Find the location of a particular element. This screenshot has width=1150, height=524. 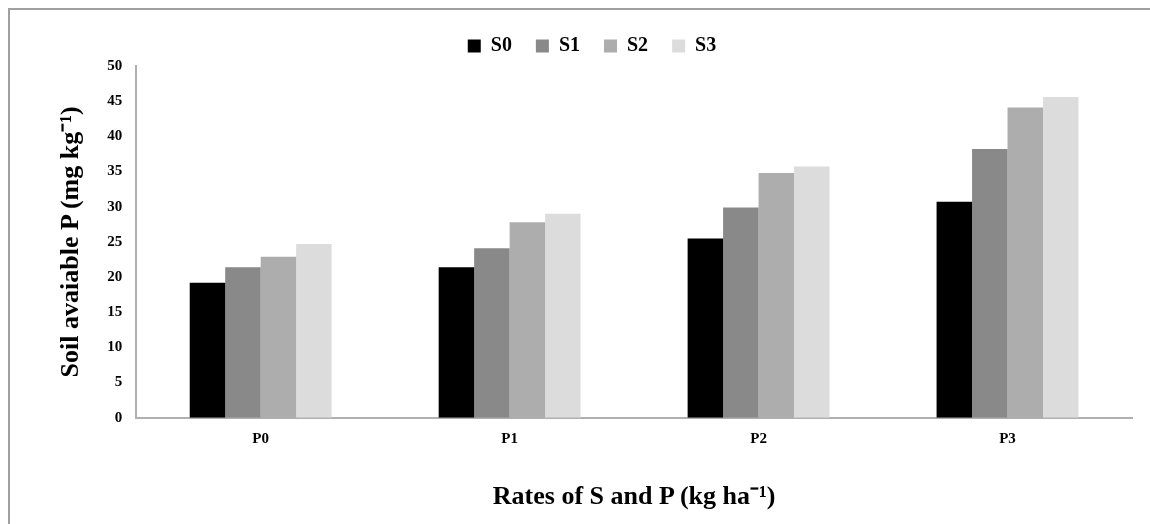

legend-label: S3 is located at coordinates (706, 44).